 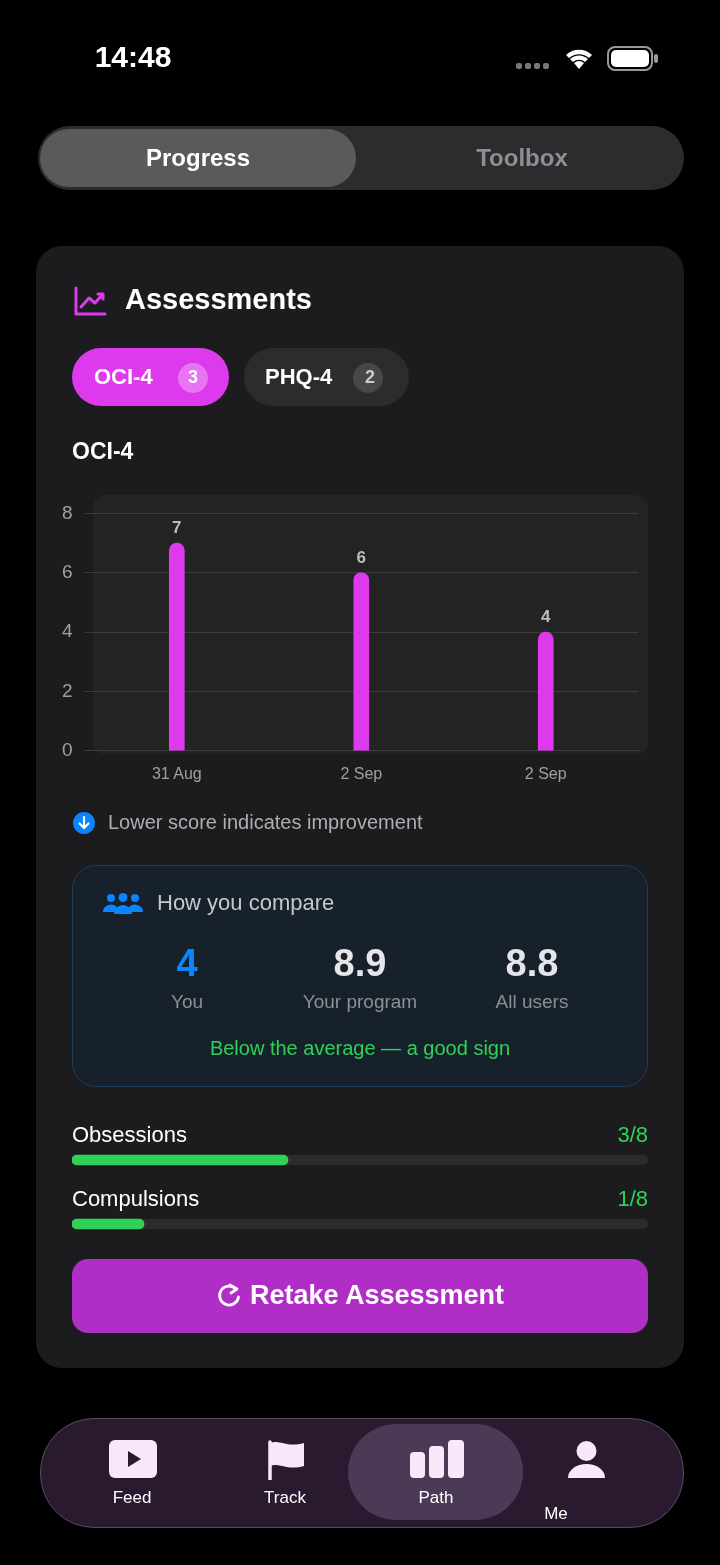 I want to click on text: Path, so click(x=436, y=1497).